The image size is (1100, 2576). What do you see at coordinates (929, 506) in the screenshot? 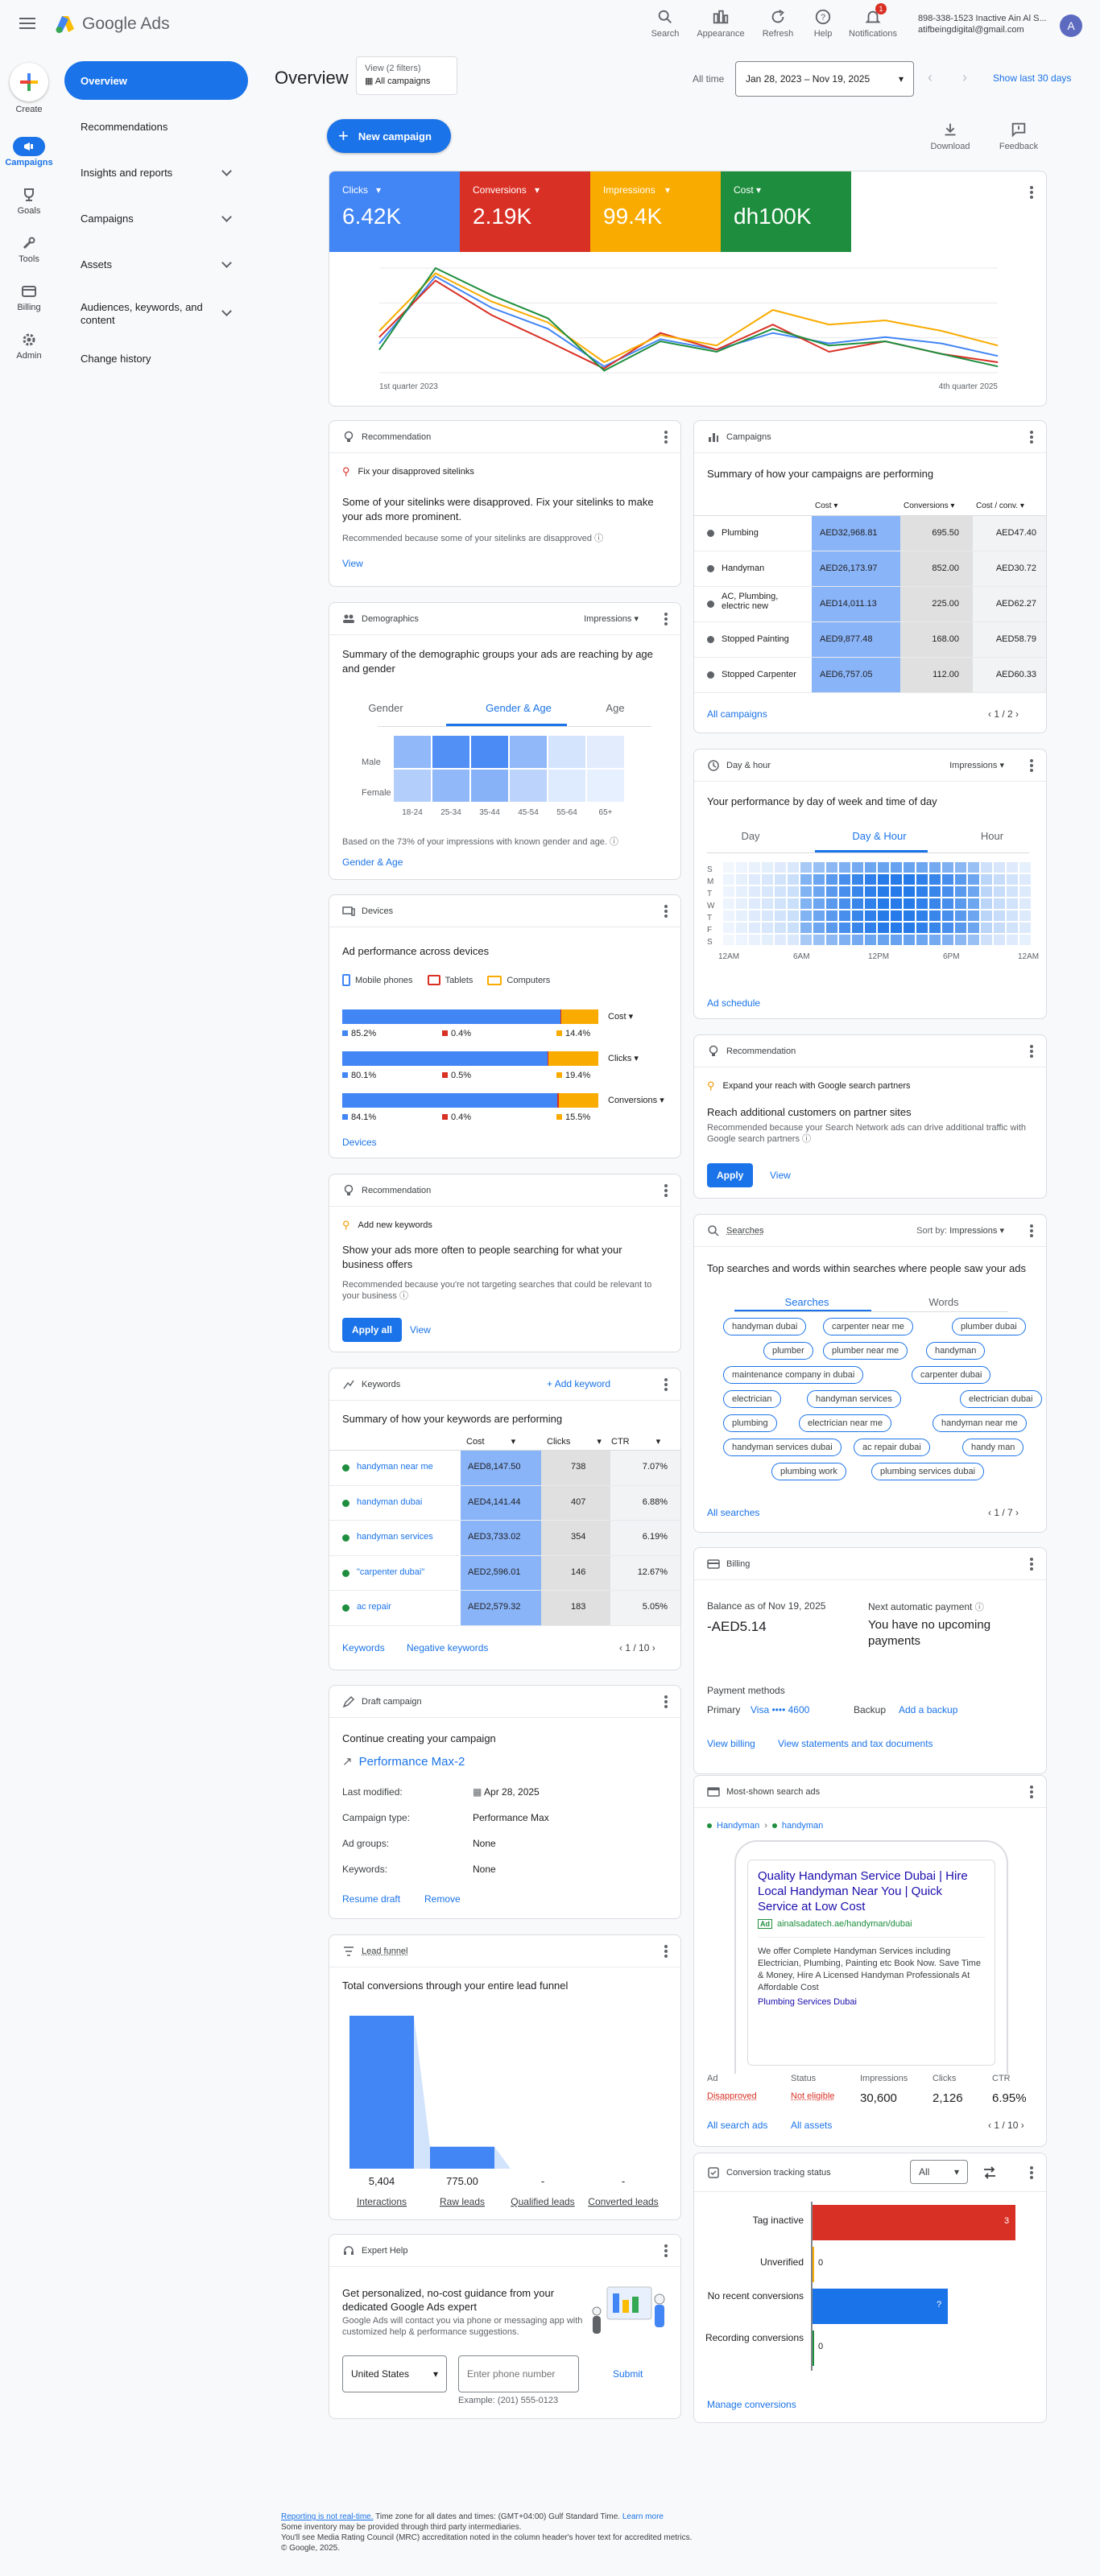
I see `column-header: Conversions ▾` at bounding box center [929, 506].